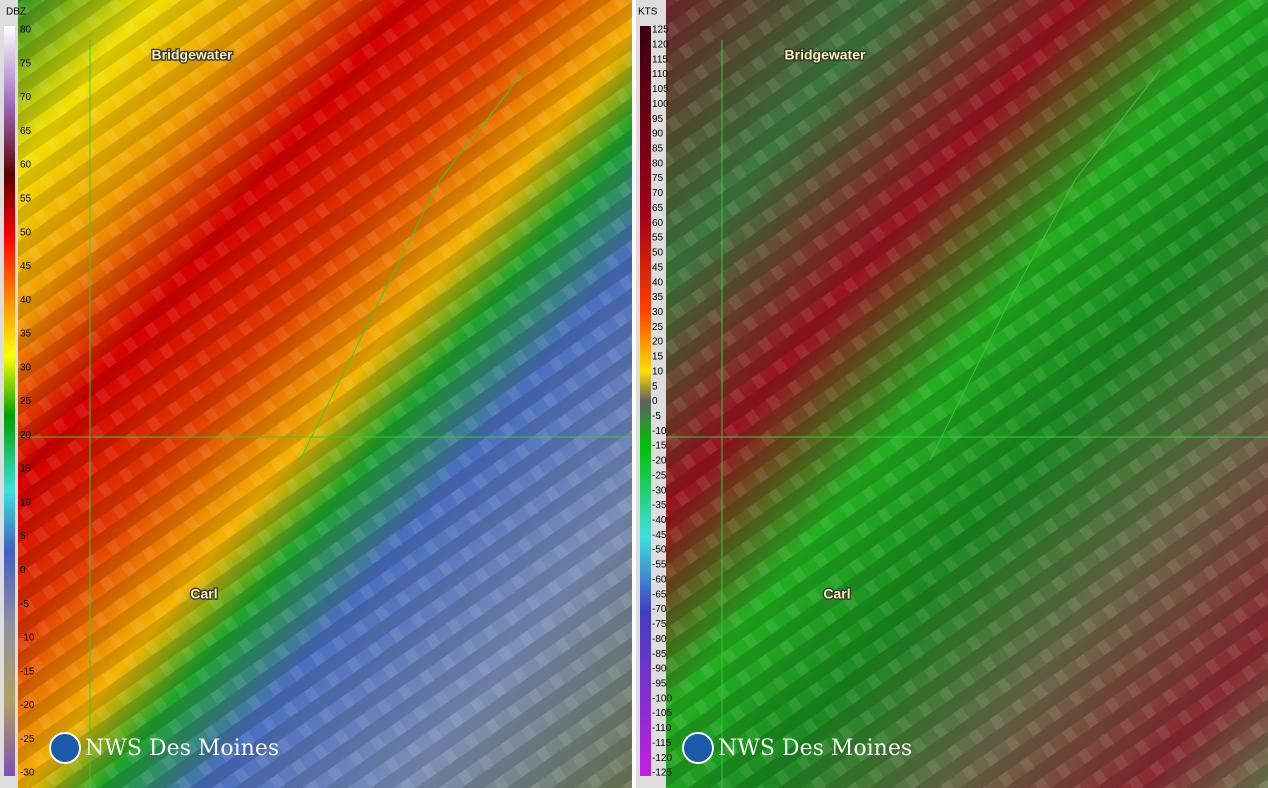 This screenshot has width=1268, height=788. I want to click on divider, so click(634, 394).